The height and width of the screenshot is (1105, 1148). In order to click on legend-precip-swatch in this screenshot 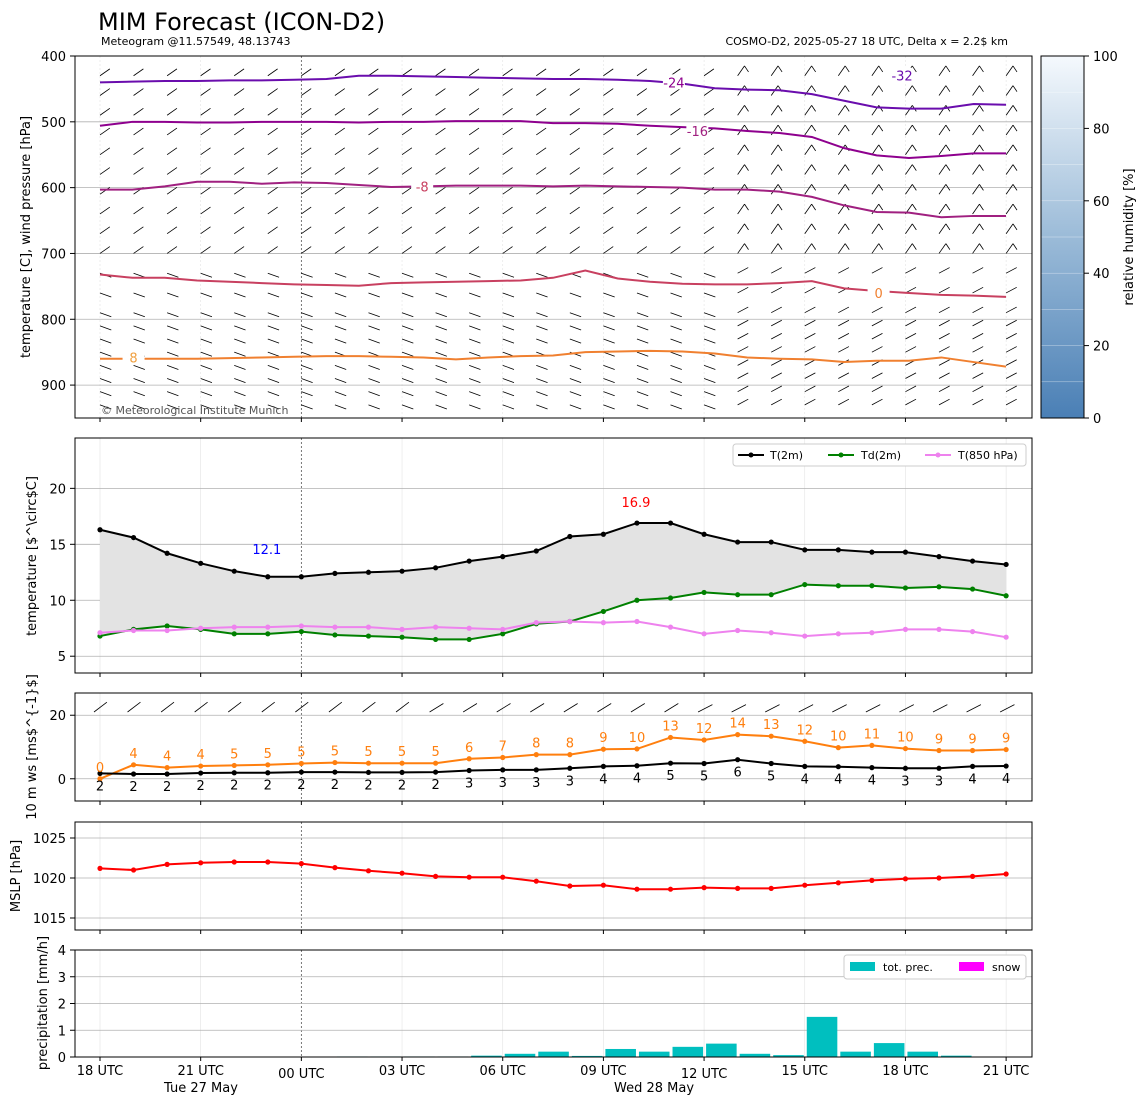, I will do `click(862, 966)`.